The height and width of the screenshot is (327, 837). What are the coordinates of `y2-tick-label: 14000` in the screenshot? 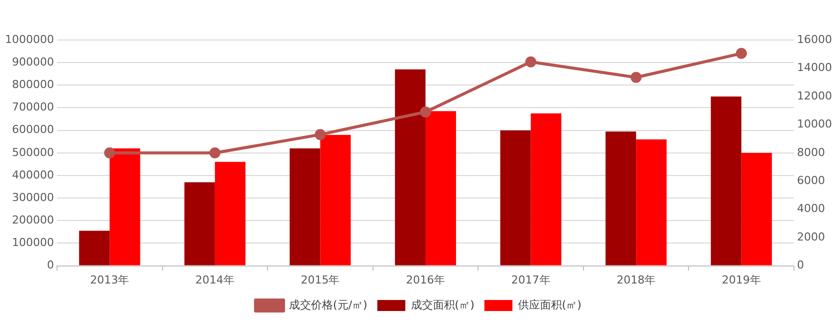 It's located at (814, 67).